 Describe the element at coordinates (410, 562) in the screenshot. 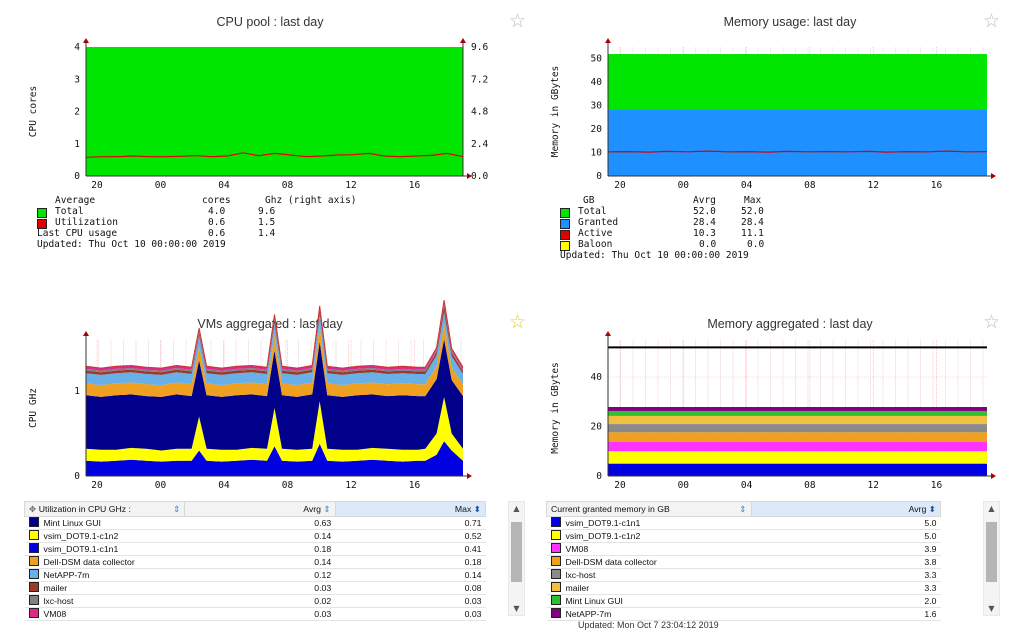

I see `vm-max-cell: 0.18` at that location.